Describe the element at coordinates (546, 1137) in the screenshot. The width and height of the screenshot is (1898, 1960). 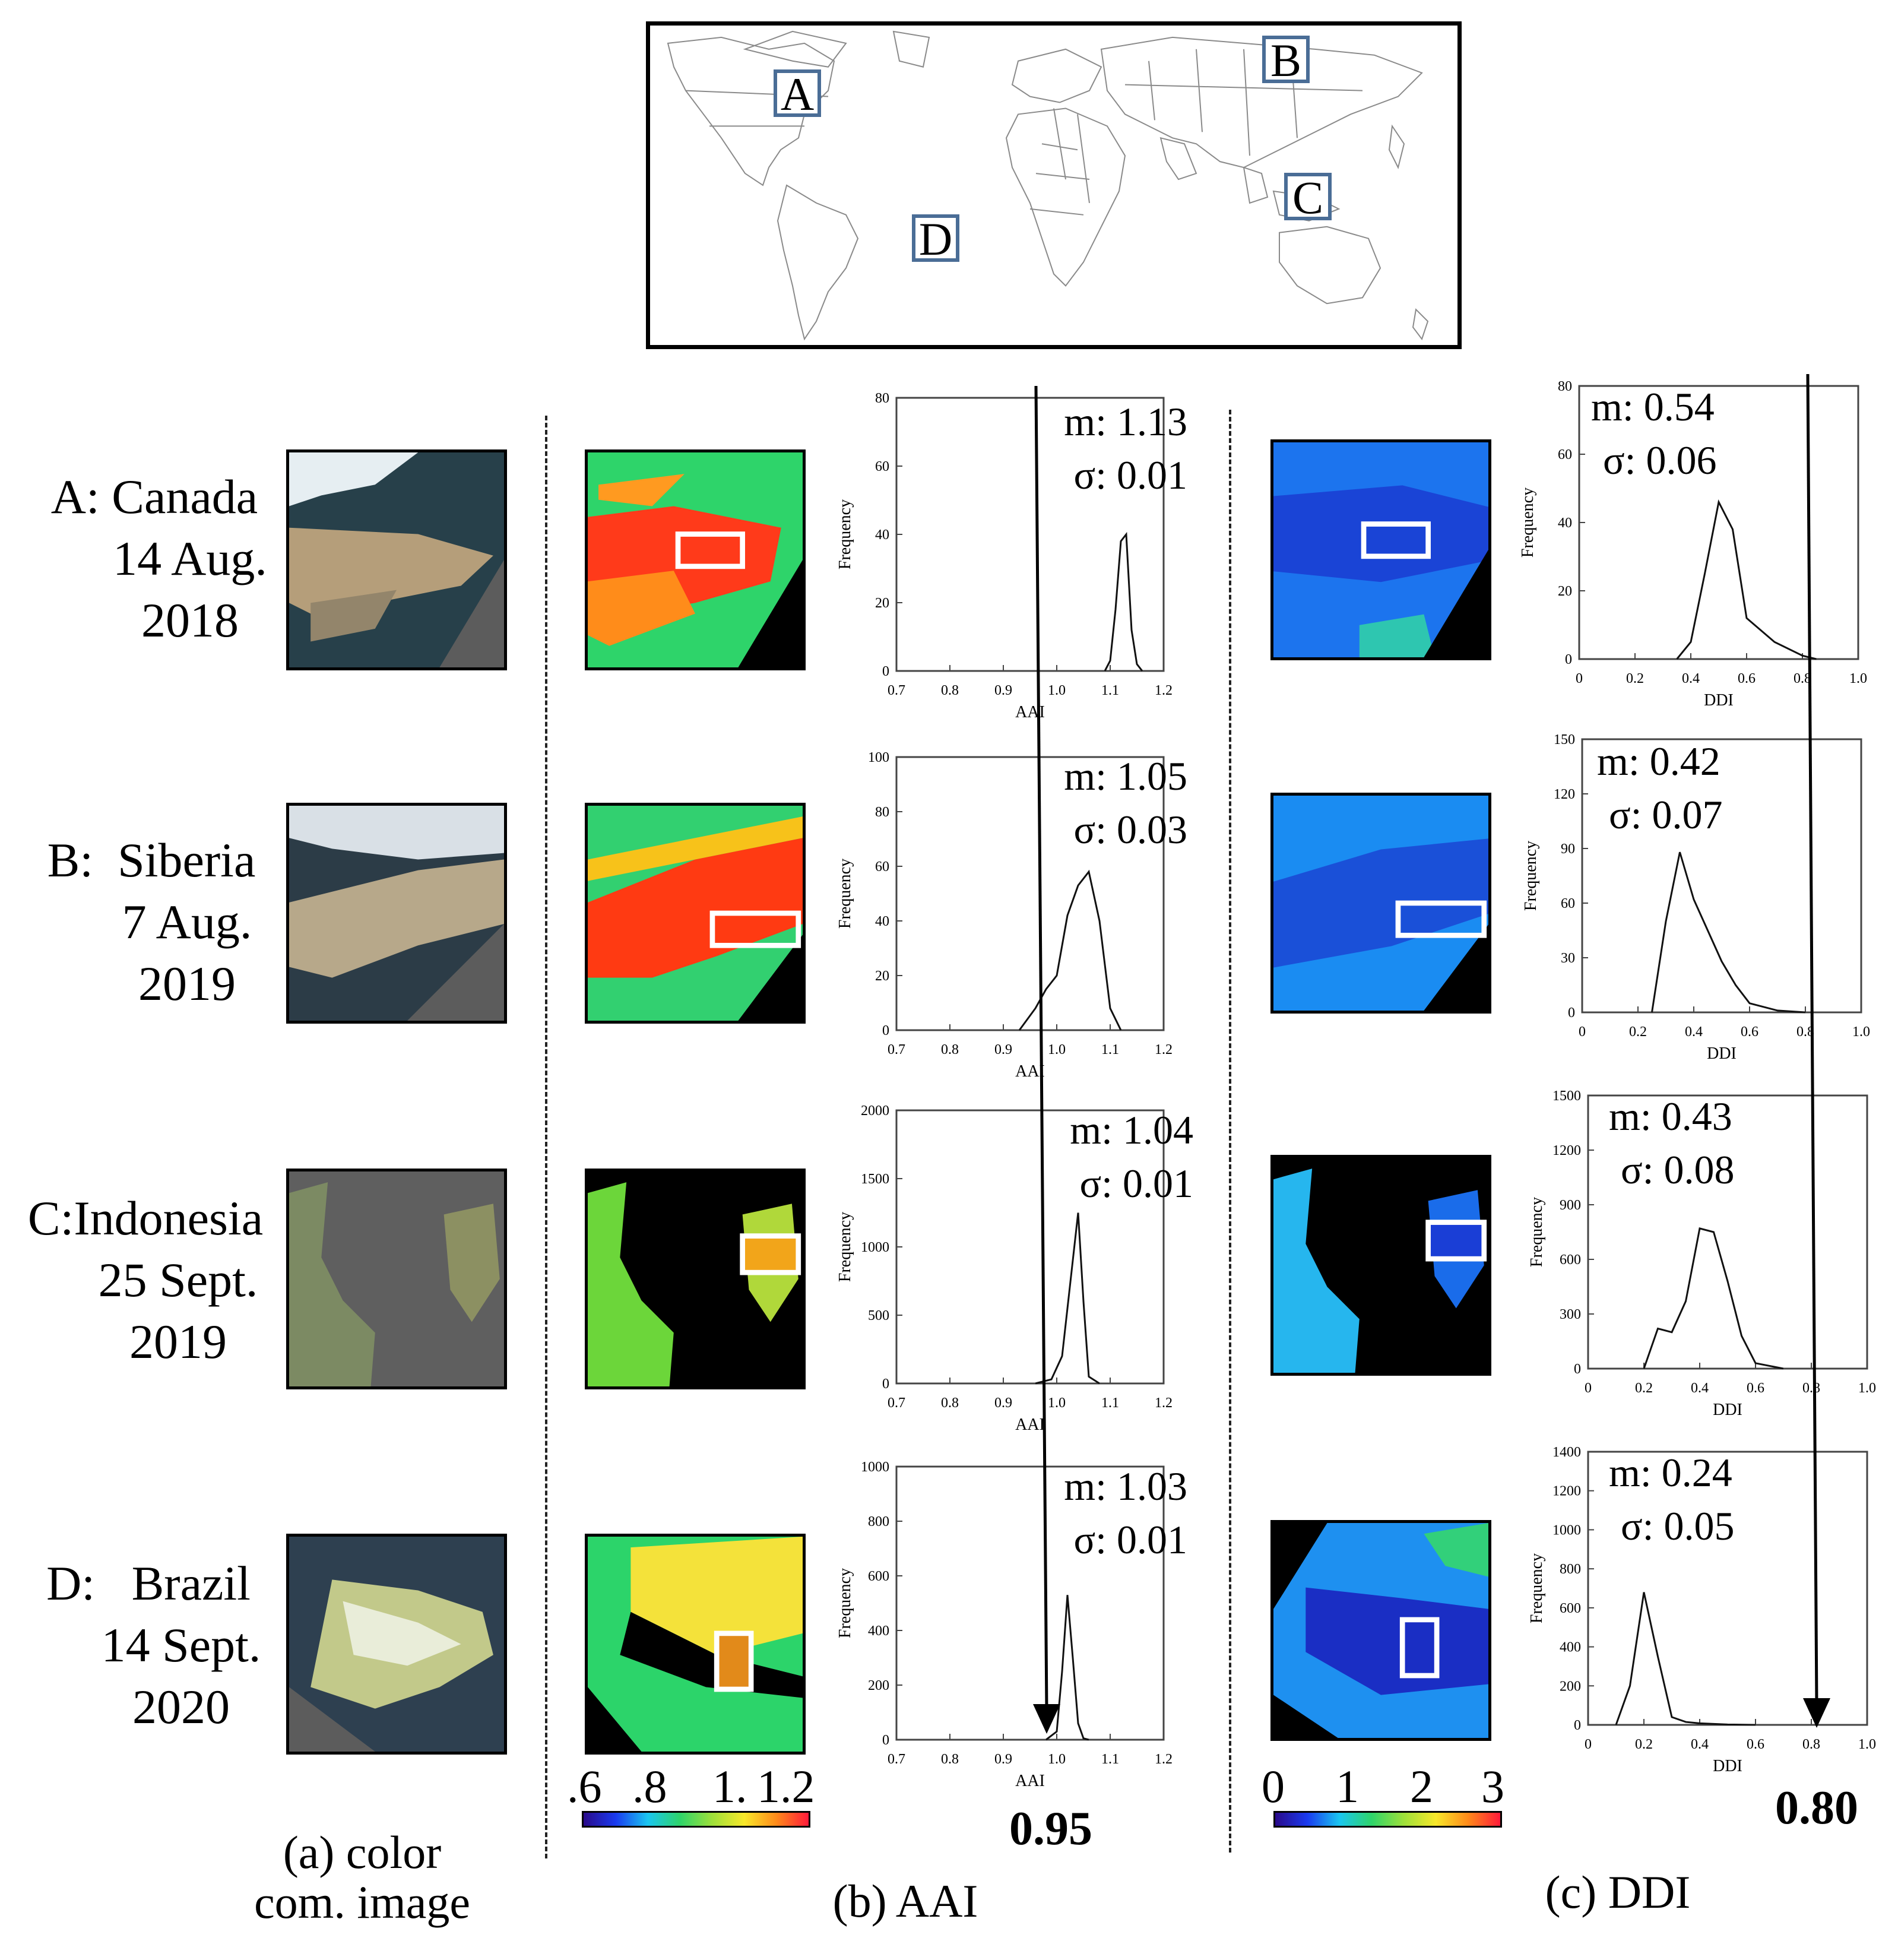
I see `column-separator-left` at that location.